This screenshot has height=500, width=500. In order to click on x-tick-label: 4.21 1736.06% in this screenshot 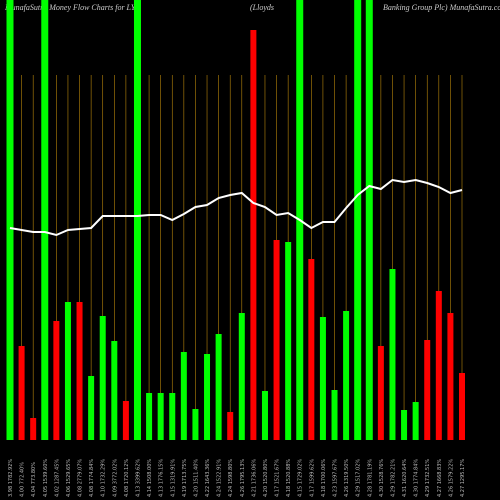, I will do `click(254, 478)`.